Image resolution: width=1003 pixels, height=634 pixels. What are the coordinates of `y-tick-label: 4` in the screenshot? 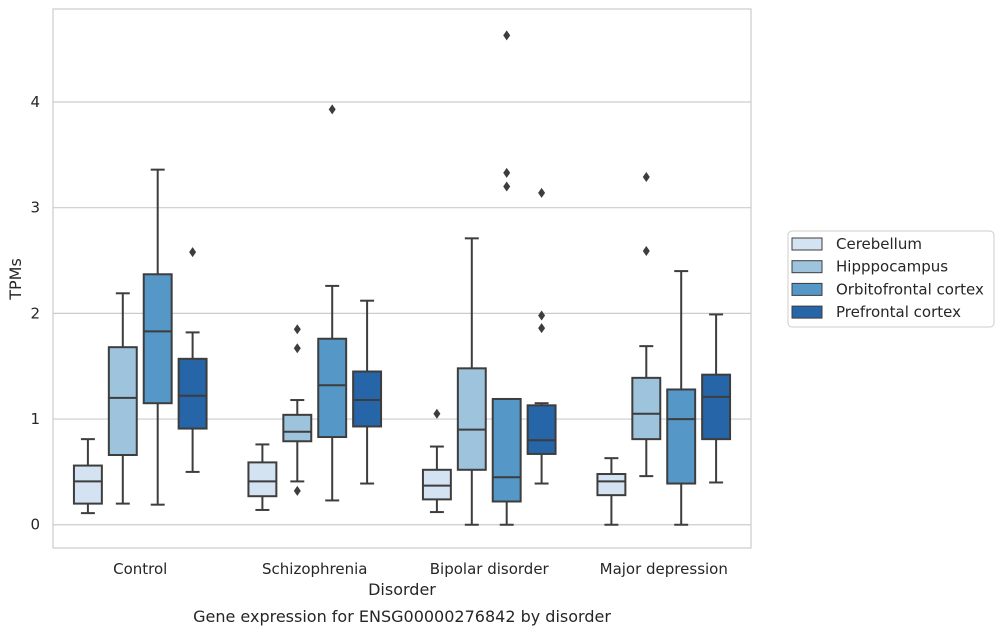 It's located at (35, 102).